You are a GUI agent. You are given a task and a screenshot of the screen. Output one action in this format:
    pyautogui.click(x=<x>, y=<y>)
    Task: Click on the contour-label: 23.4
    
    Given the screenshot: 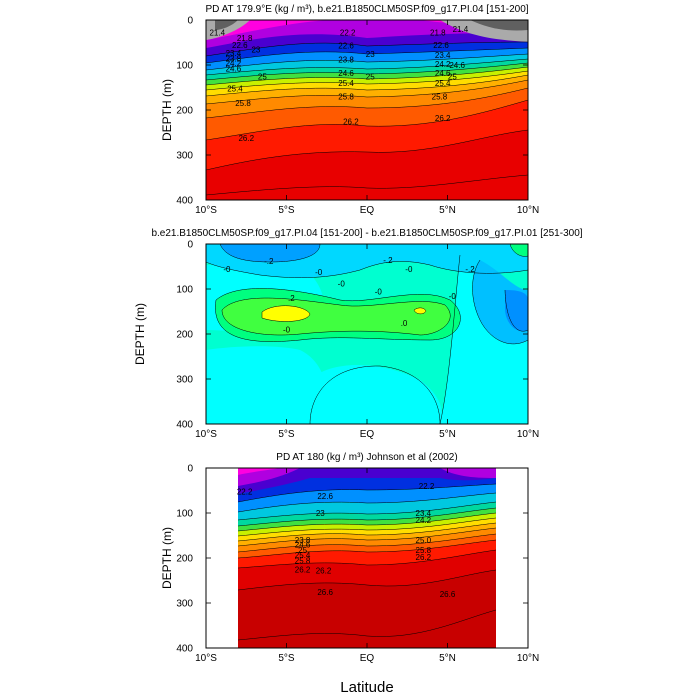 What is the action you would take?
    pyautogui.click(x=424, y=513)
    